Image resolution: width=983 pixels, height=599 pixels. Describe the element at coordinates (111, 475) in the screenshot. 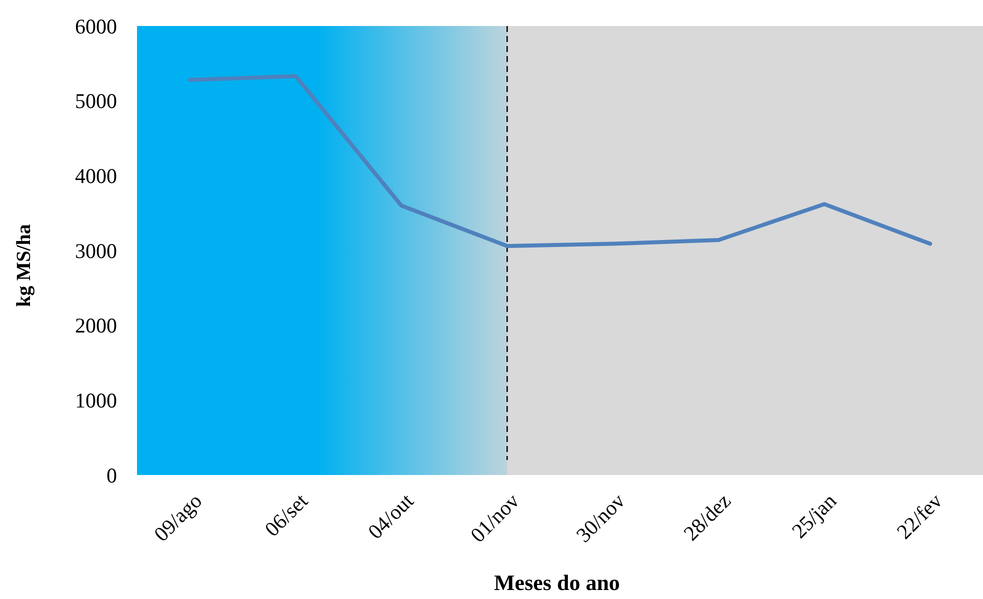

I see `y-tick-label: 0` at that location.